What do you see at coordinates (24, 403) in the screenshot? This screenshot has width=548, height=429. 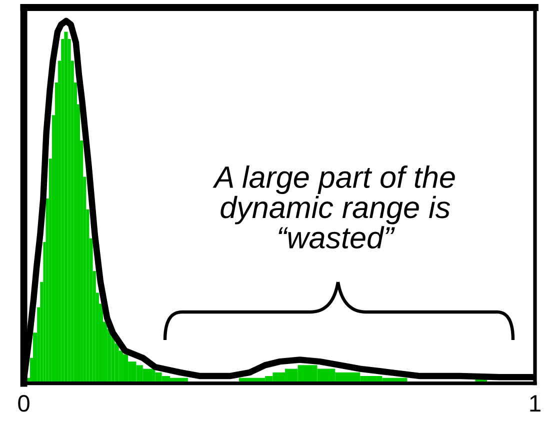 I see `x-tick-label: 0` at bounding box center [24, 403].